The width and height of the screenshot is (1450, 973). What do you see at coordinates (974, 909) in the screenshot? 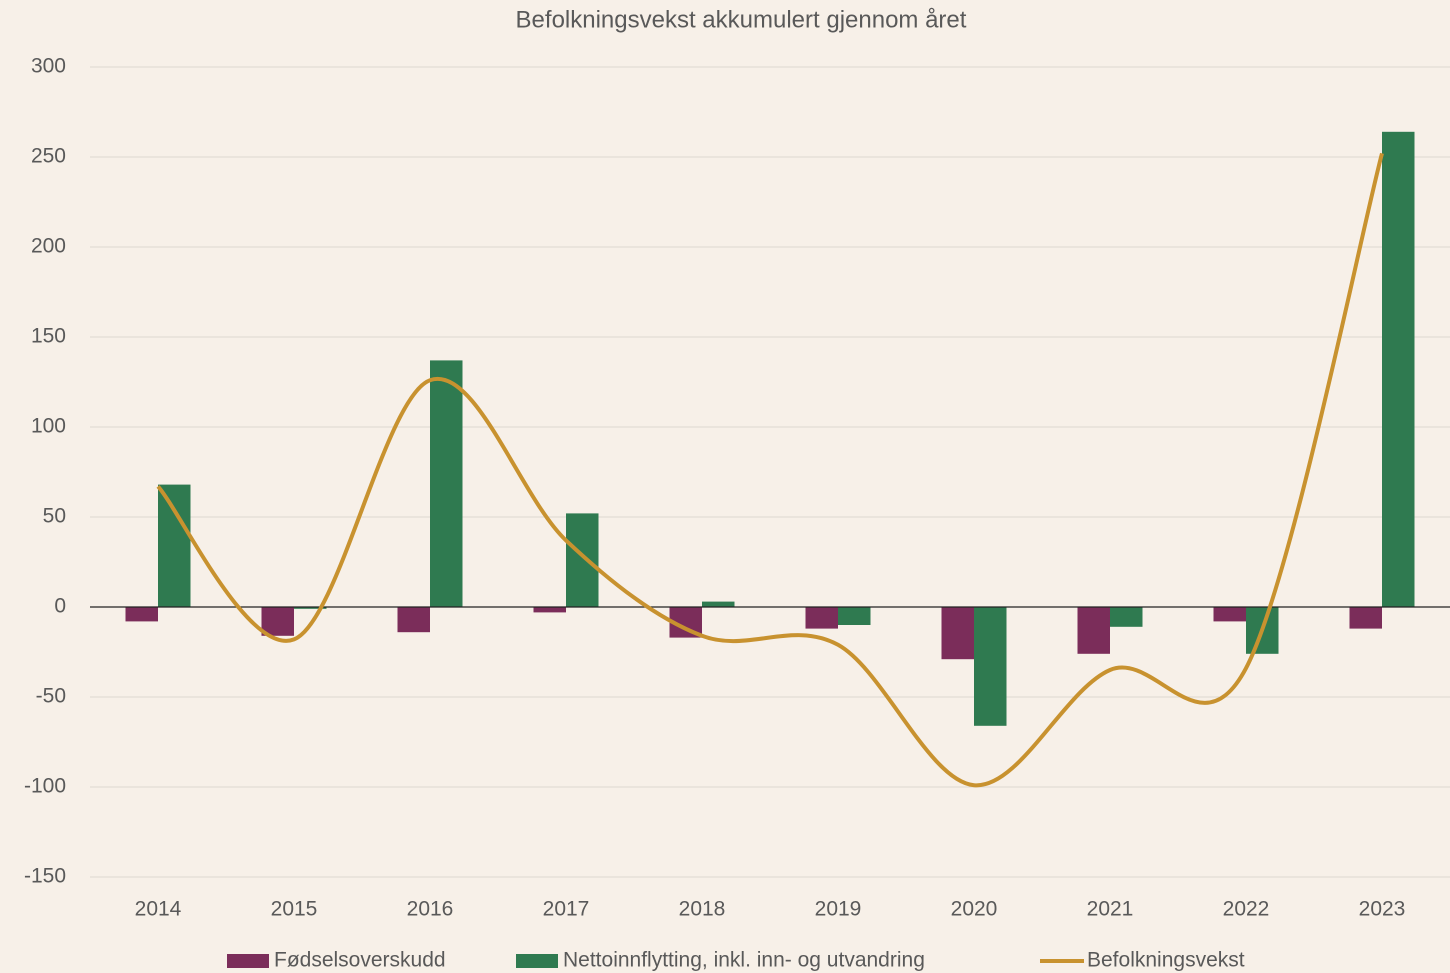
I see `x-tick-label: 2020` at bounding box center [974, 909].